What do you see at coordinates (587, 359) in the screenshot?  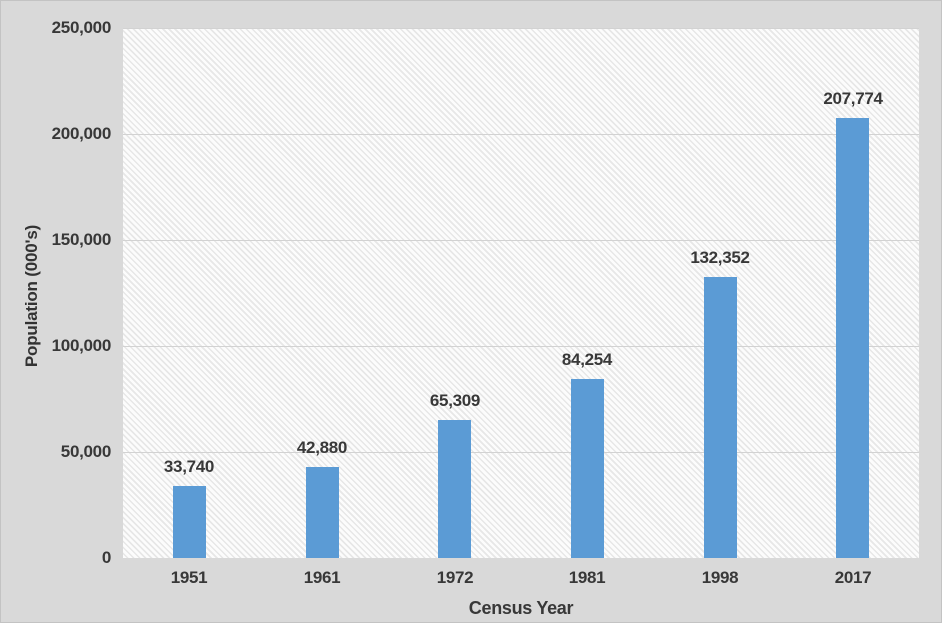 I see `bar-value-label: 84,254` at bounding box center [587, 359].